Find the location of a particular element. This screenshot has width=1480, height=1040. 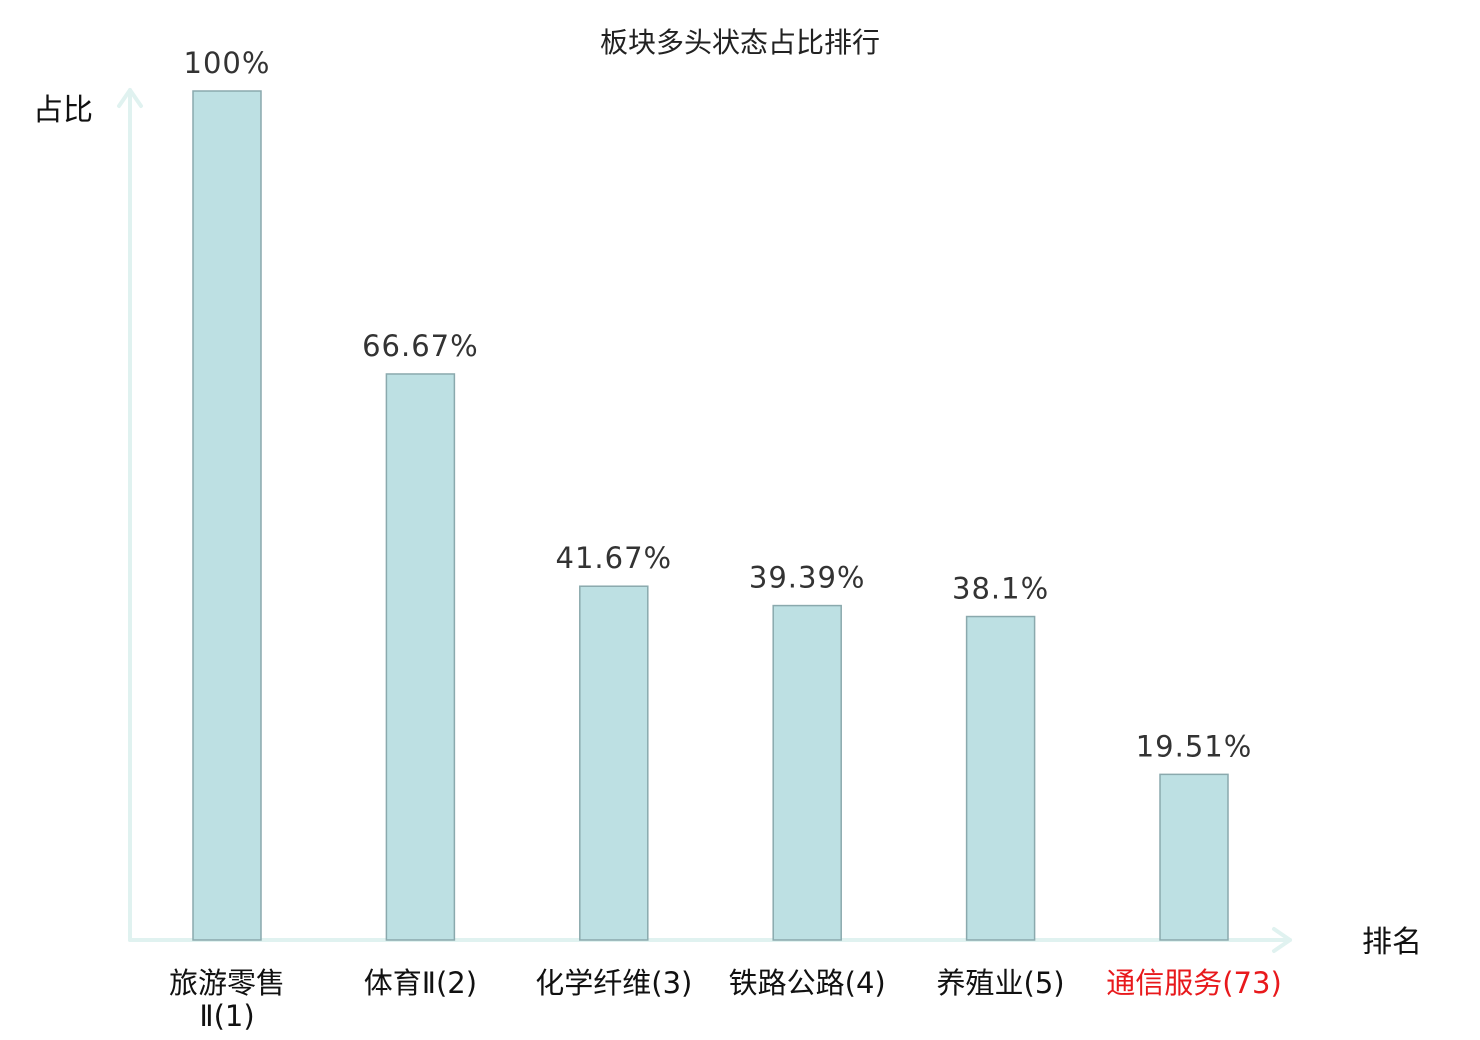

x-tick-label: 通信服务(73) is located at coordinates (1194, 983).